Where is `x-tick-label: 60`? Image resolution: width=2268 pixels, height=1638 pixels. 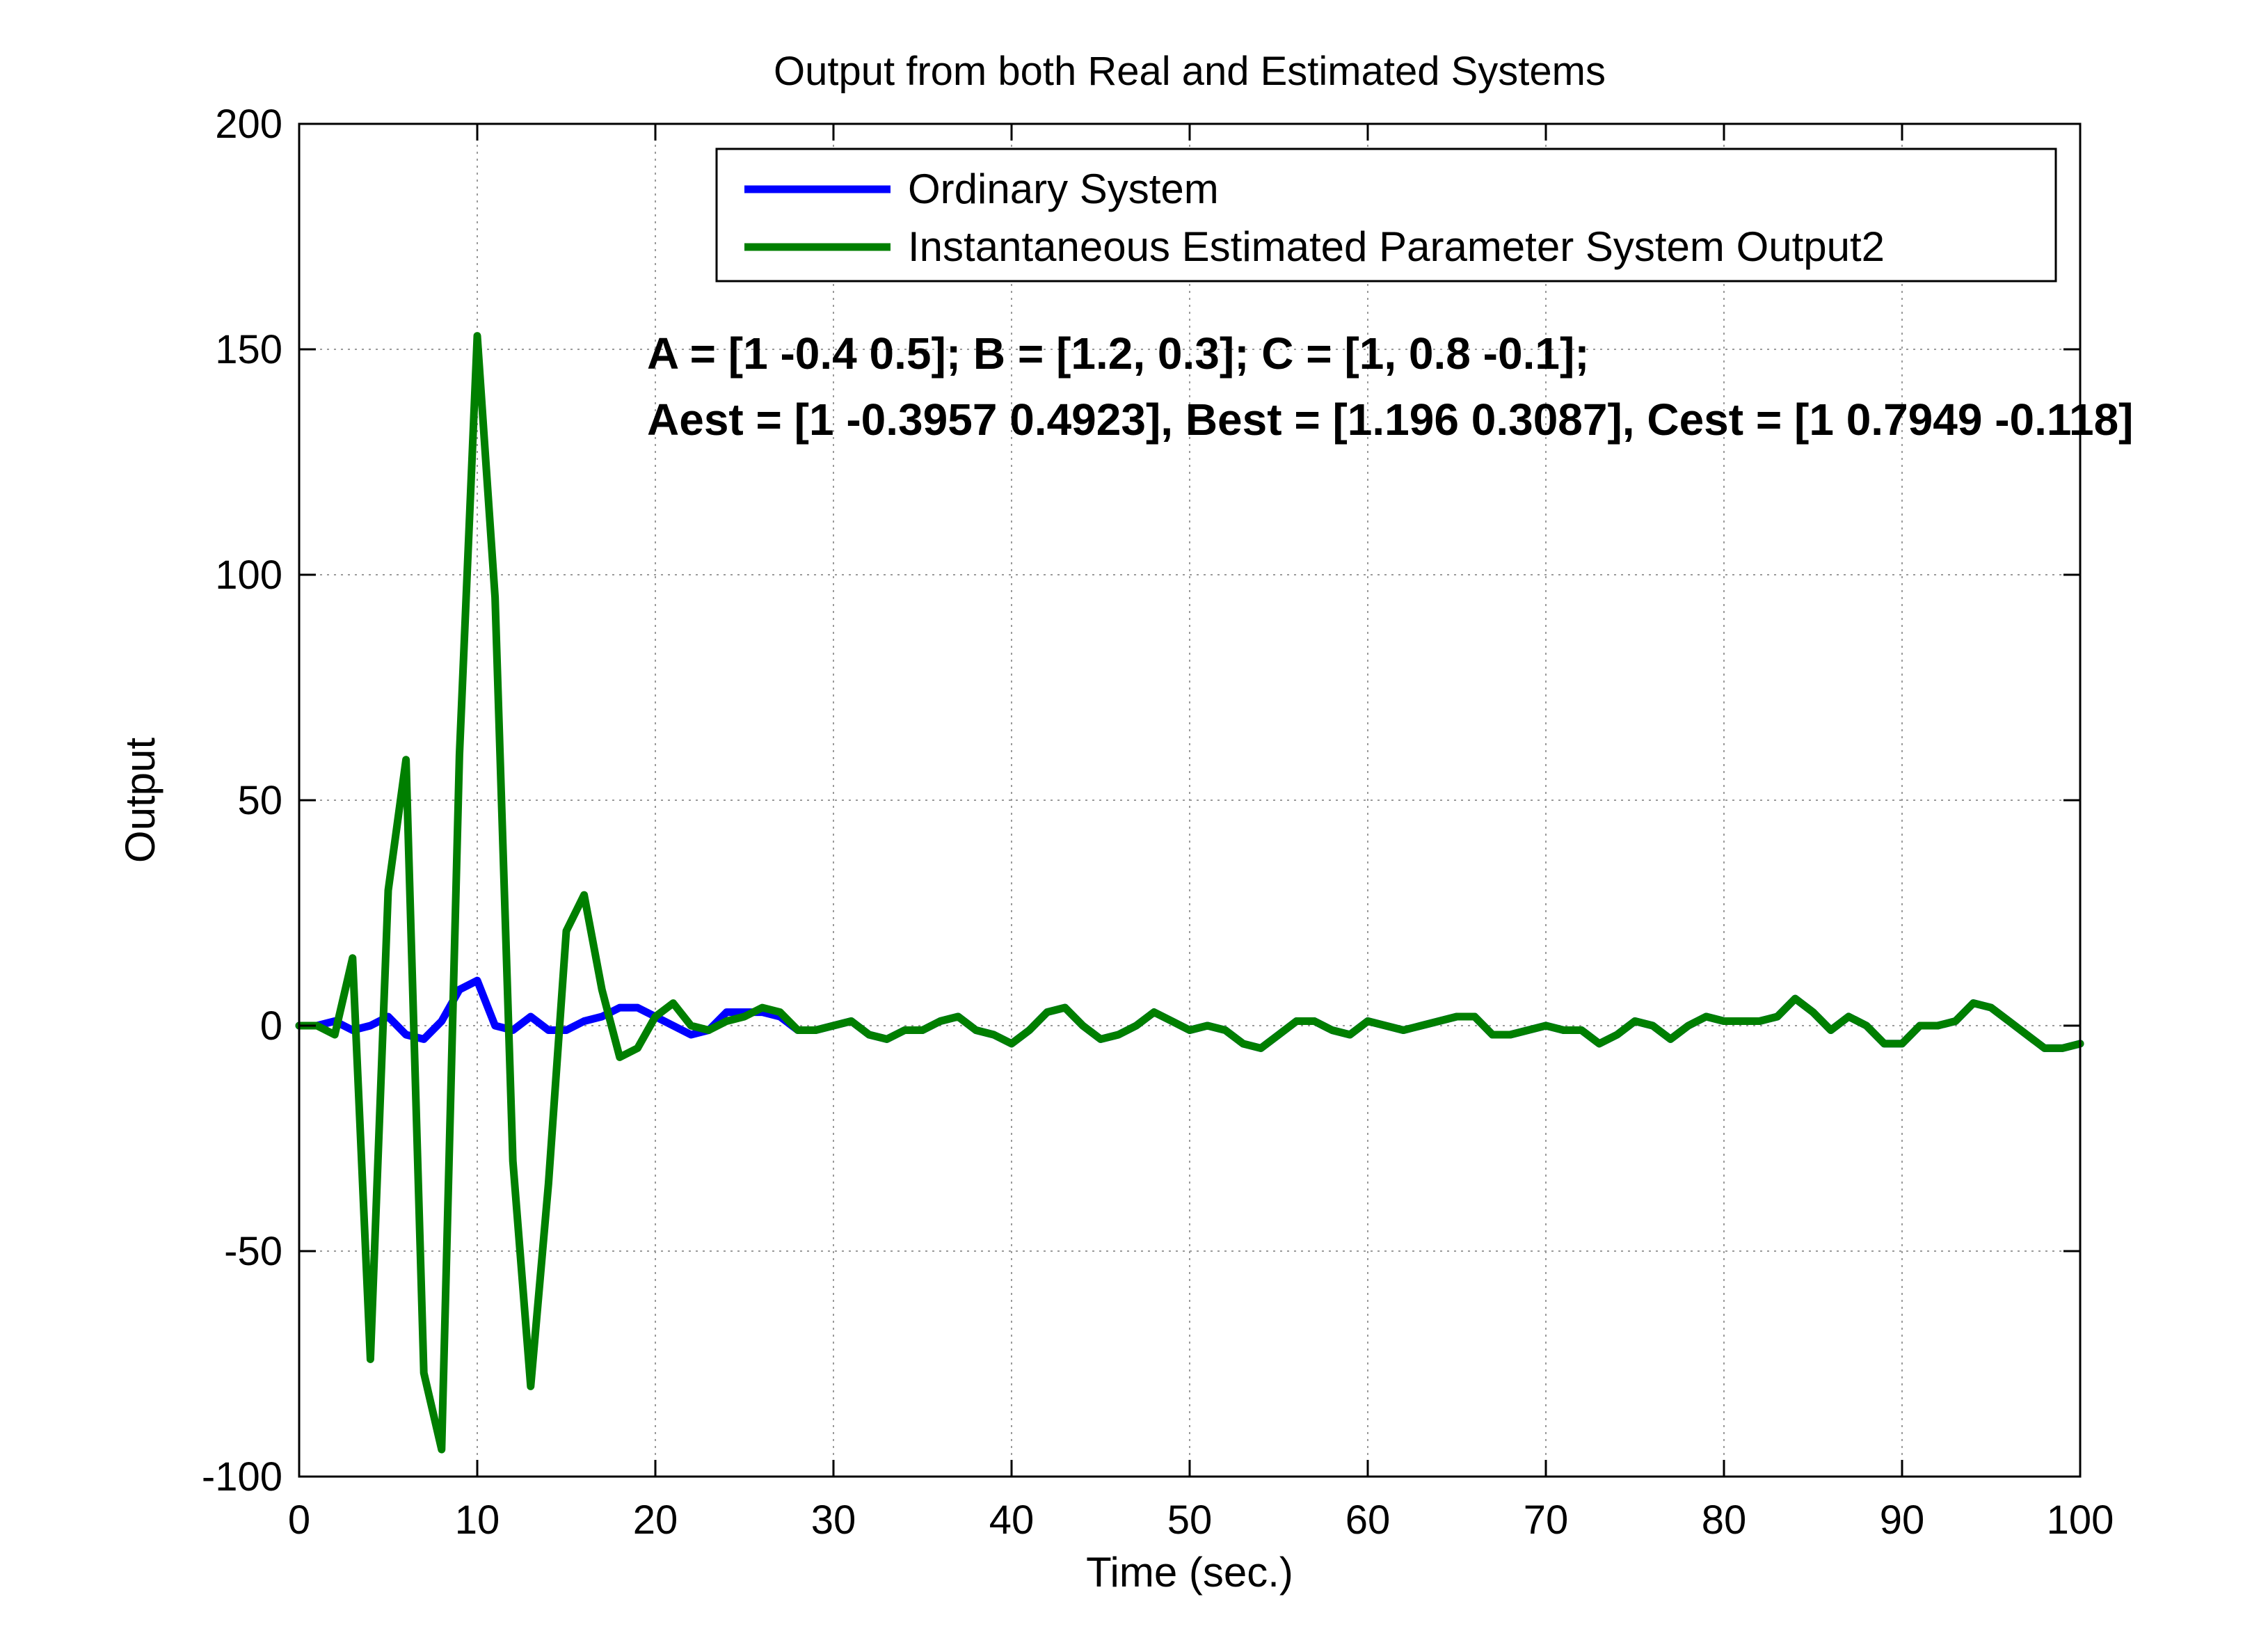 x-tick-label: 60 is located at coordinates (1368, 1520).